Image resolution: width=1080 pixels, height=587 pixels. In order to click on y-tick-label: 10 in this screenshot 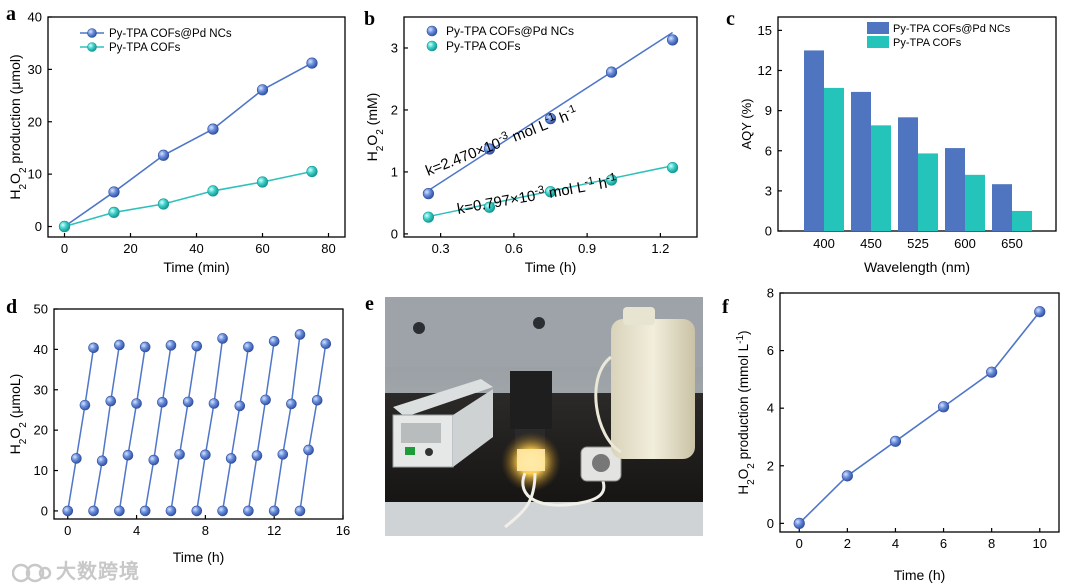, I will do `click(35, 174)`.